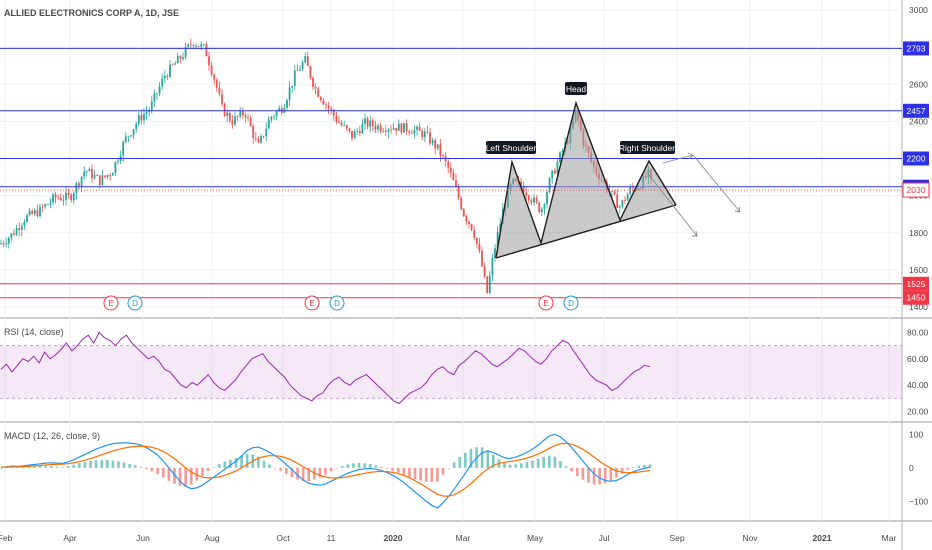 The image size is (932, 550). What do you see at coordinates (918, 411) in the screenshot?
I see `rsi-tick-label: 20.00` at bounding box center [918, 411].